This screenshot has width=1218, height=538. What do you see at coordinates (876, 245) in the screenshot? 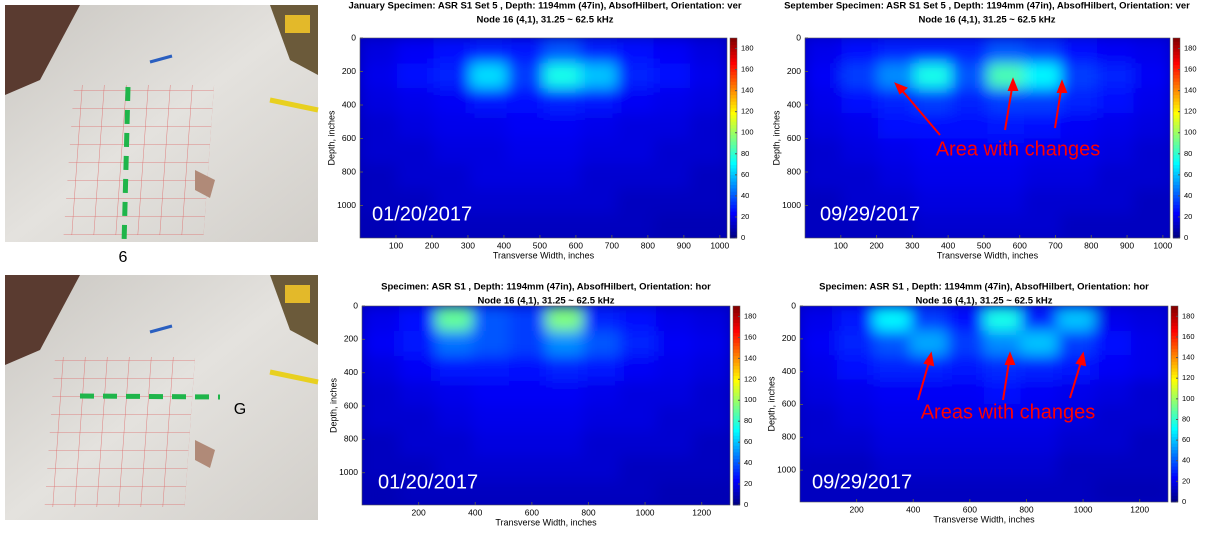
I see `x-tick-label: 200` at bounding box center [876, 245].